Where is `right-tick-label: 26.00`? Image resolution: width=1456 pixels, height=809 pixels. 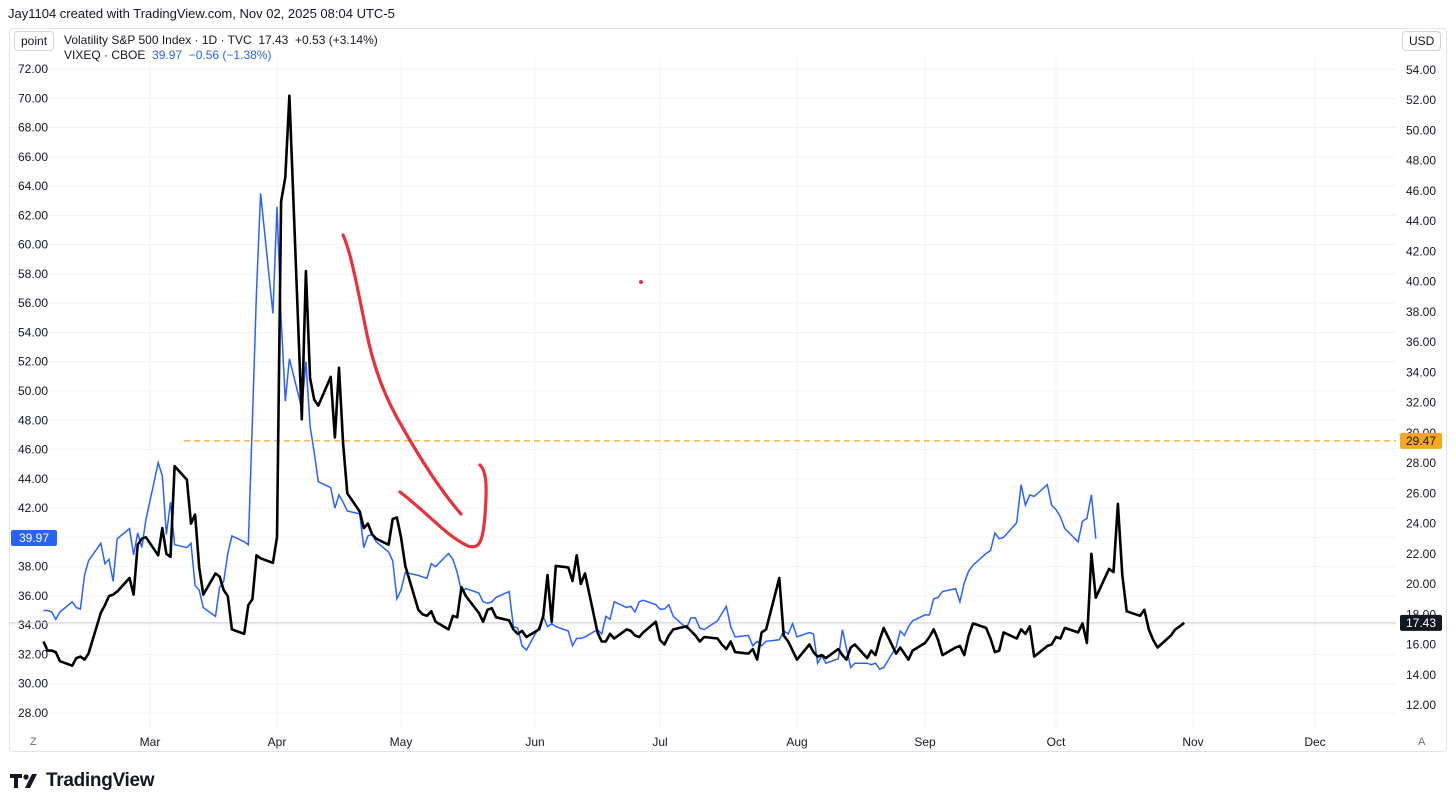 right-tick-label: 26.00 is located at coordinates (1421, 493).